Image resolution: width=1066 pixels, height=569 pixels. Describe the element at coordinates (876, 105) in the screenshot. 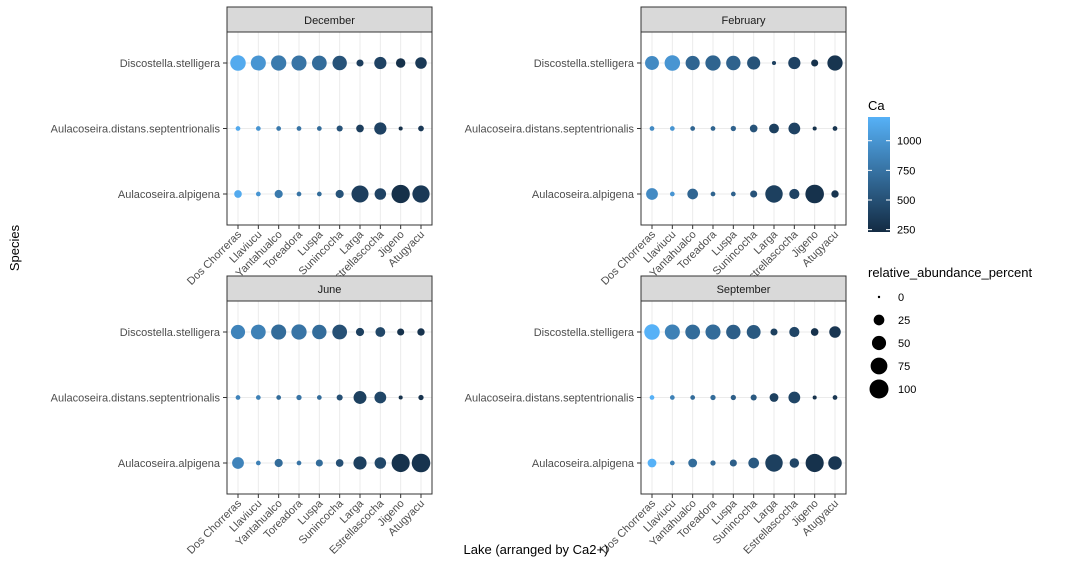

I see `color-legend-title: Ca` at that location.